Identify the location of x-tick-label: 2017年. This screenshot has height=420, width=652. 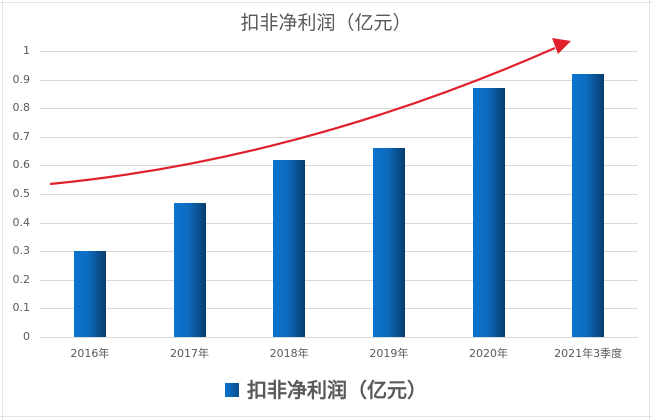
(189, 353).